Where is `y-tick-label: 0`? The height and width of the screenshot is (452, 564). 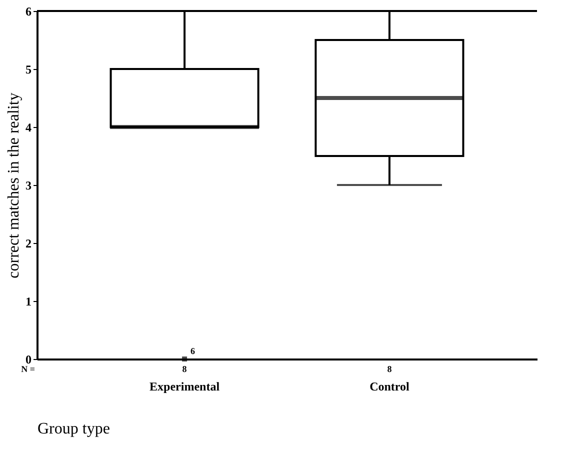 y-tick-label: 0 is located at coordinates (29, 359).